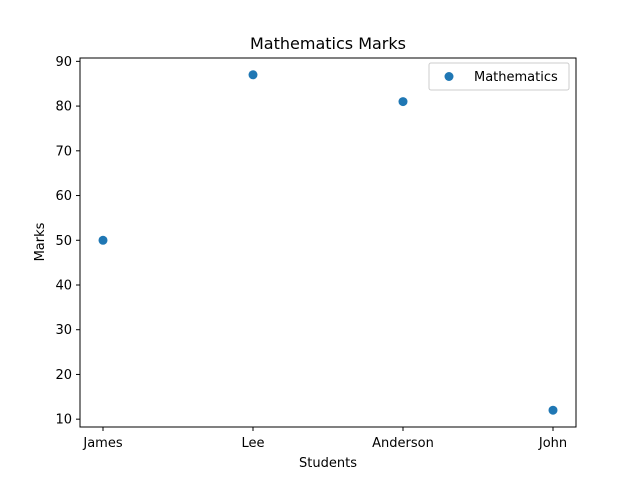 This screenshot has height=480, width=640. I want to click on data-point-anderson, so click(403, 102).